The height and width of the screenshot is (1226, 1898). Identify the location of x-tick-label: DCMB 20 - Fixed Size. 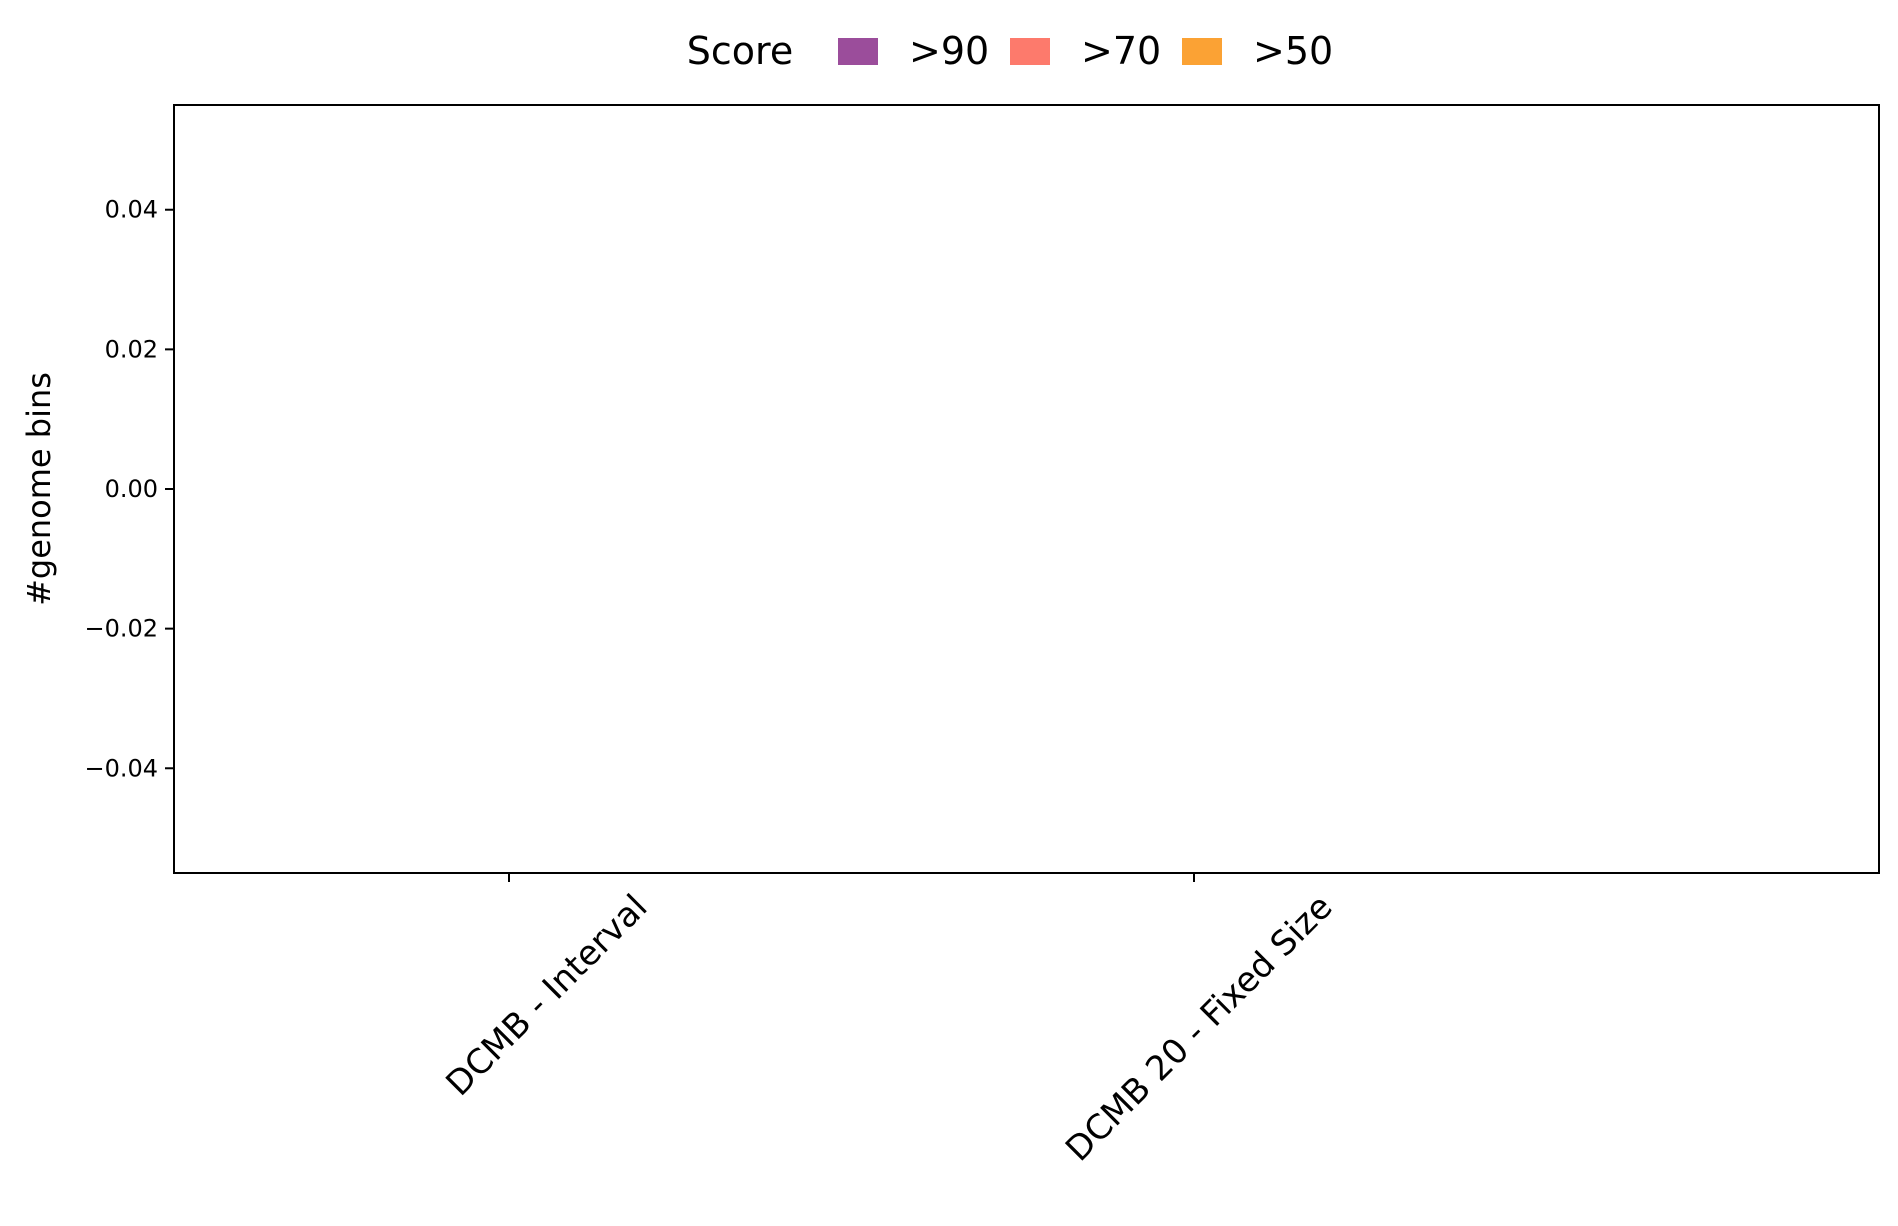
(1199, 1028).